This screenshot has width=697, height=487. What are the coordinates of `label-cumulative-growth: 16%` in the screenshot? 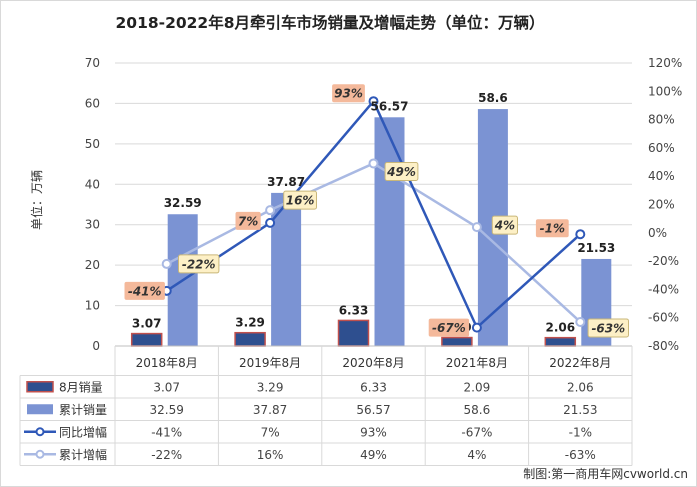 It's located at (300, 201).